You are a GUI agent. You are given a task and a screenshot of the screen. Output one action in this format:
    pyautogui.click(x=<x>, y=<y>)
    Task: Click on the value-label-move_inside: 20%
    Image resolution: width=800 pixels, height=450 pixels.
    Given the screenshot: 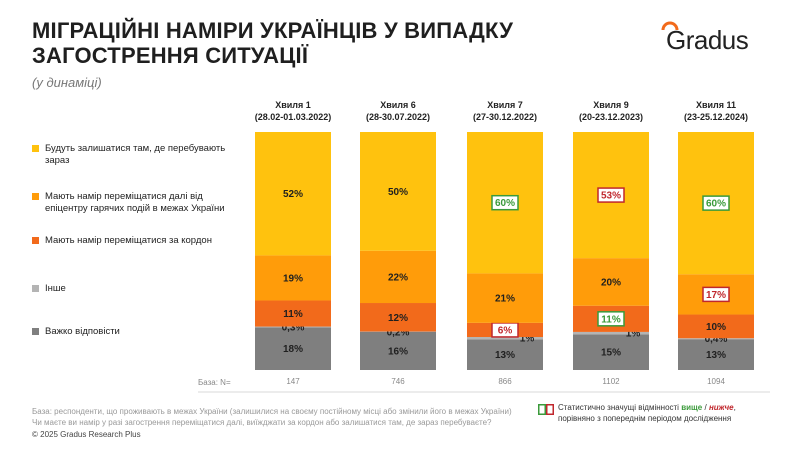 What is the action you would take?
    pyautogui.click(x=611, y=282)
    